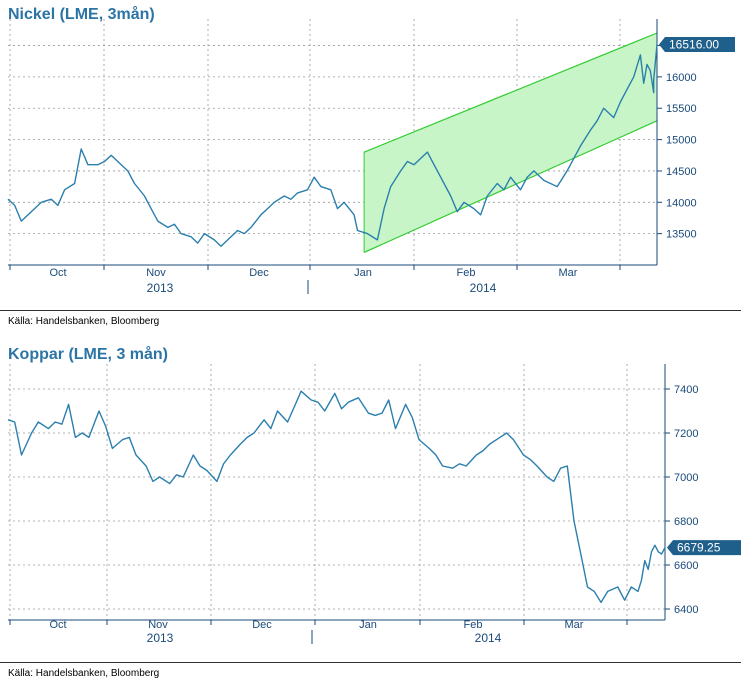 The height and width of the screenshot is (686, 741). I want to click on last-value-label: 16516.00, so click(694, 45).